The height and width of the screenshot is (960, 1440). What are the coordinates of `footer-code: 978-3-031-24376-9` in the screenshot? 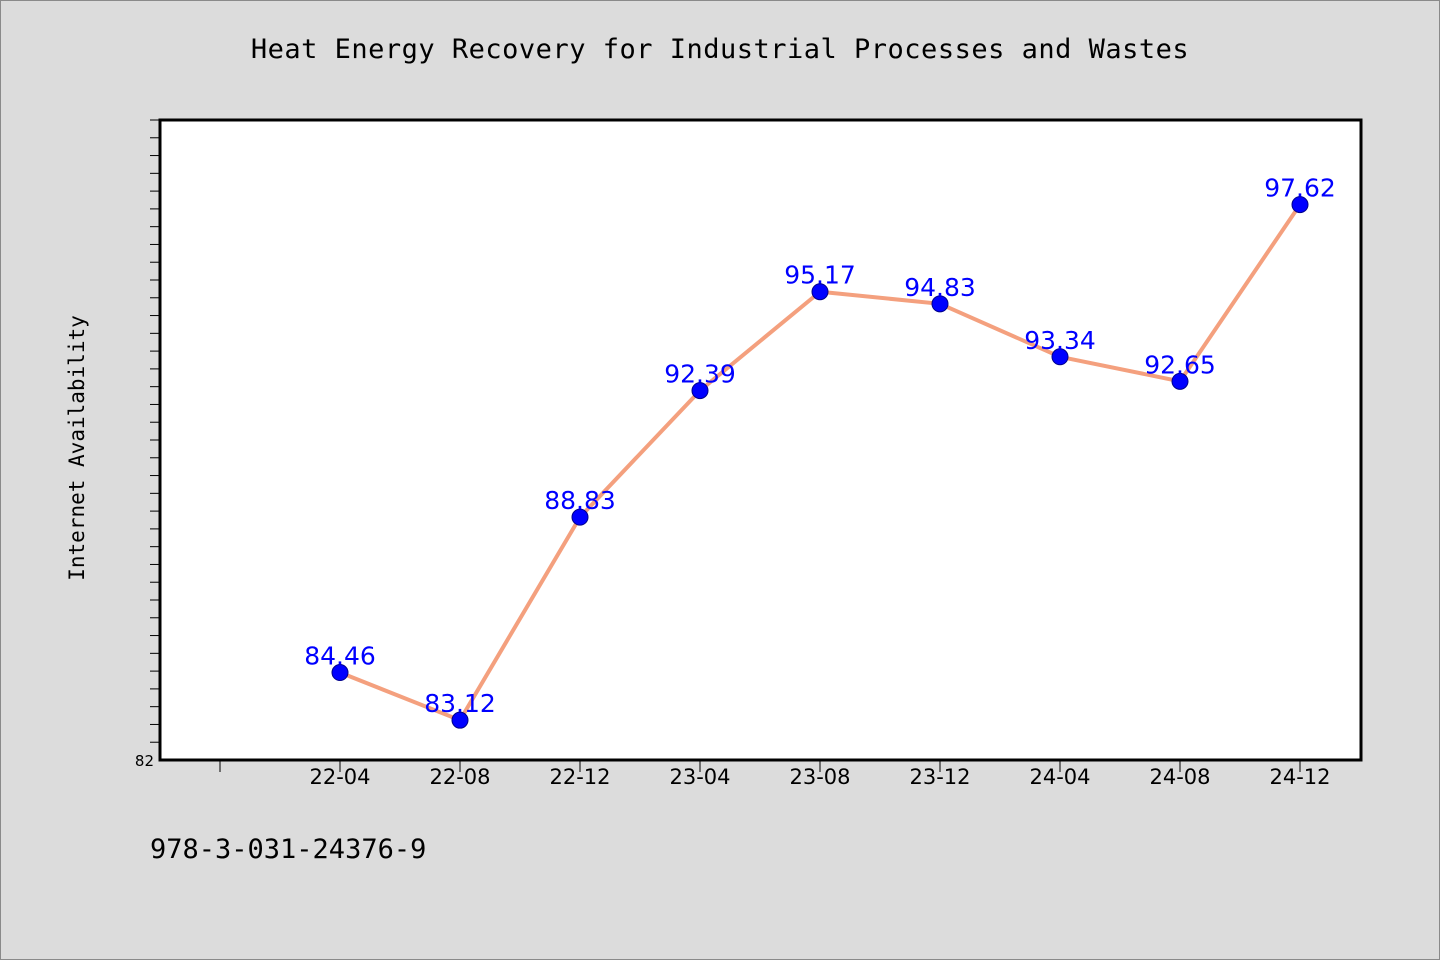 It's located at (288, 849).